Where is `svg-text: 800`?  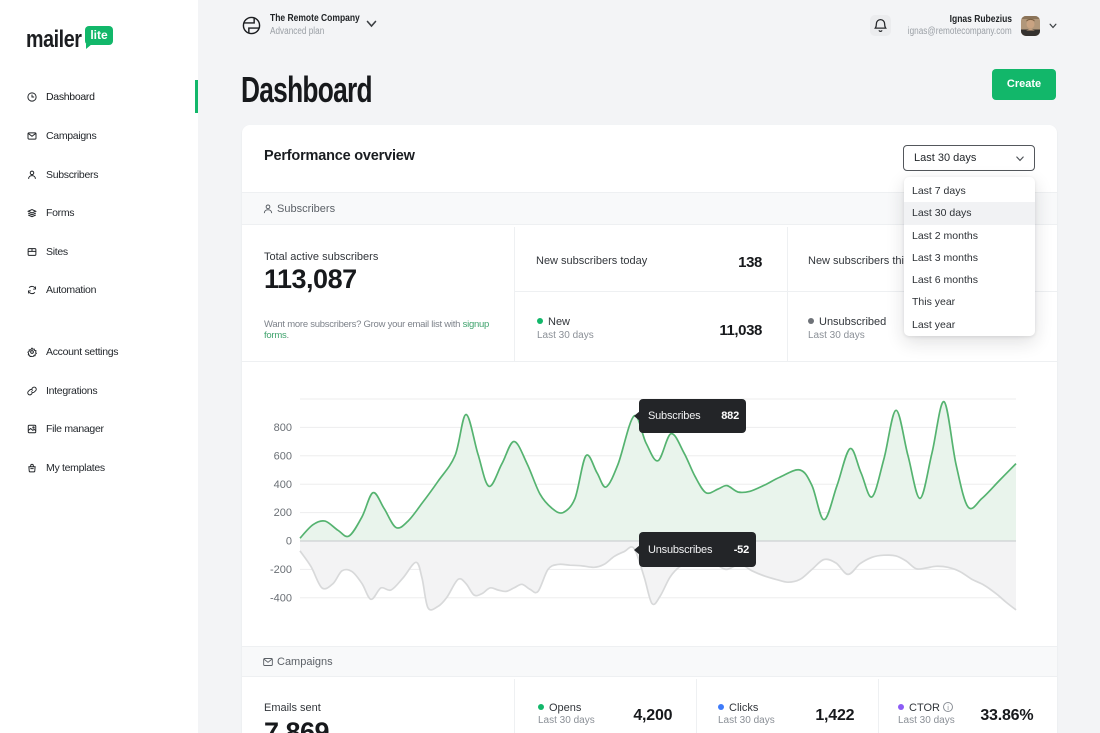
svg-text: 800 is located at coordinates (283, 428).